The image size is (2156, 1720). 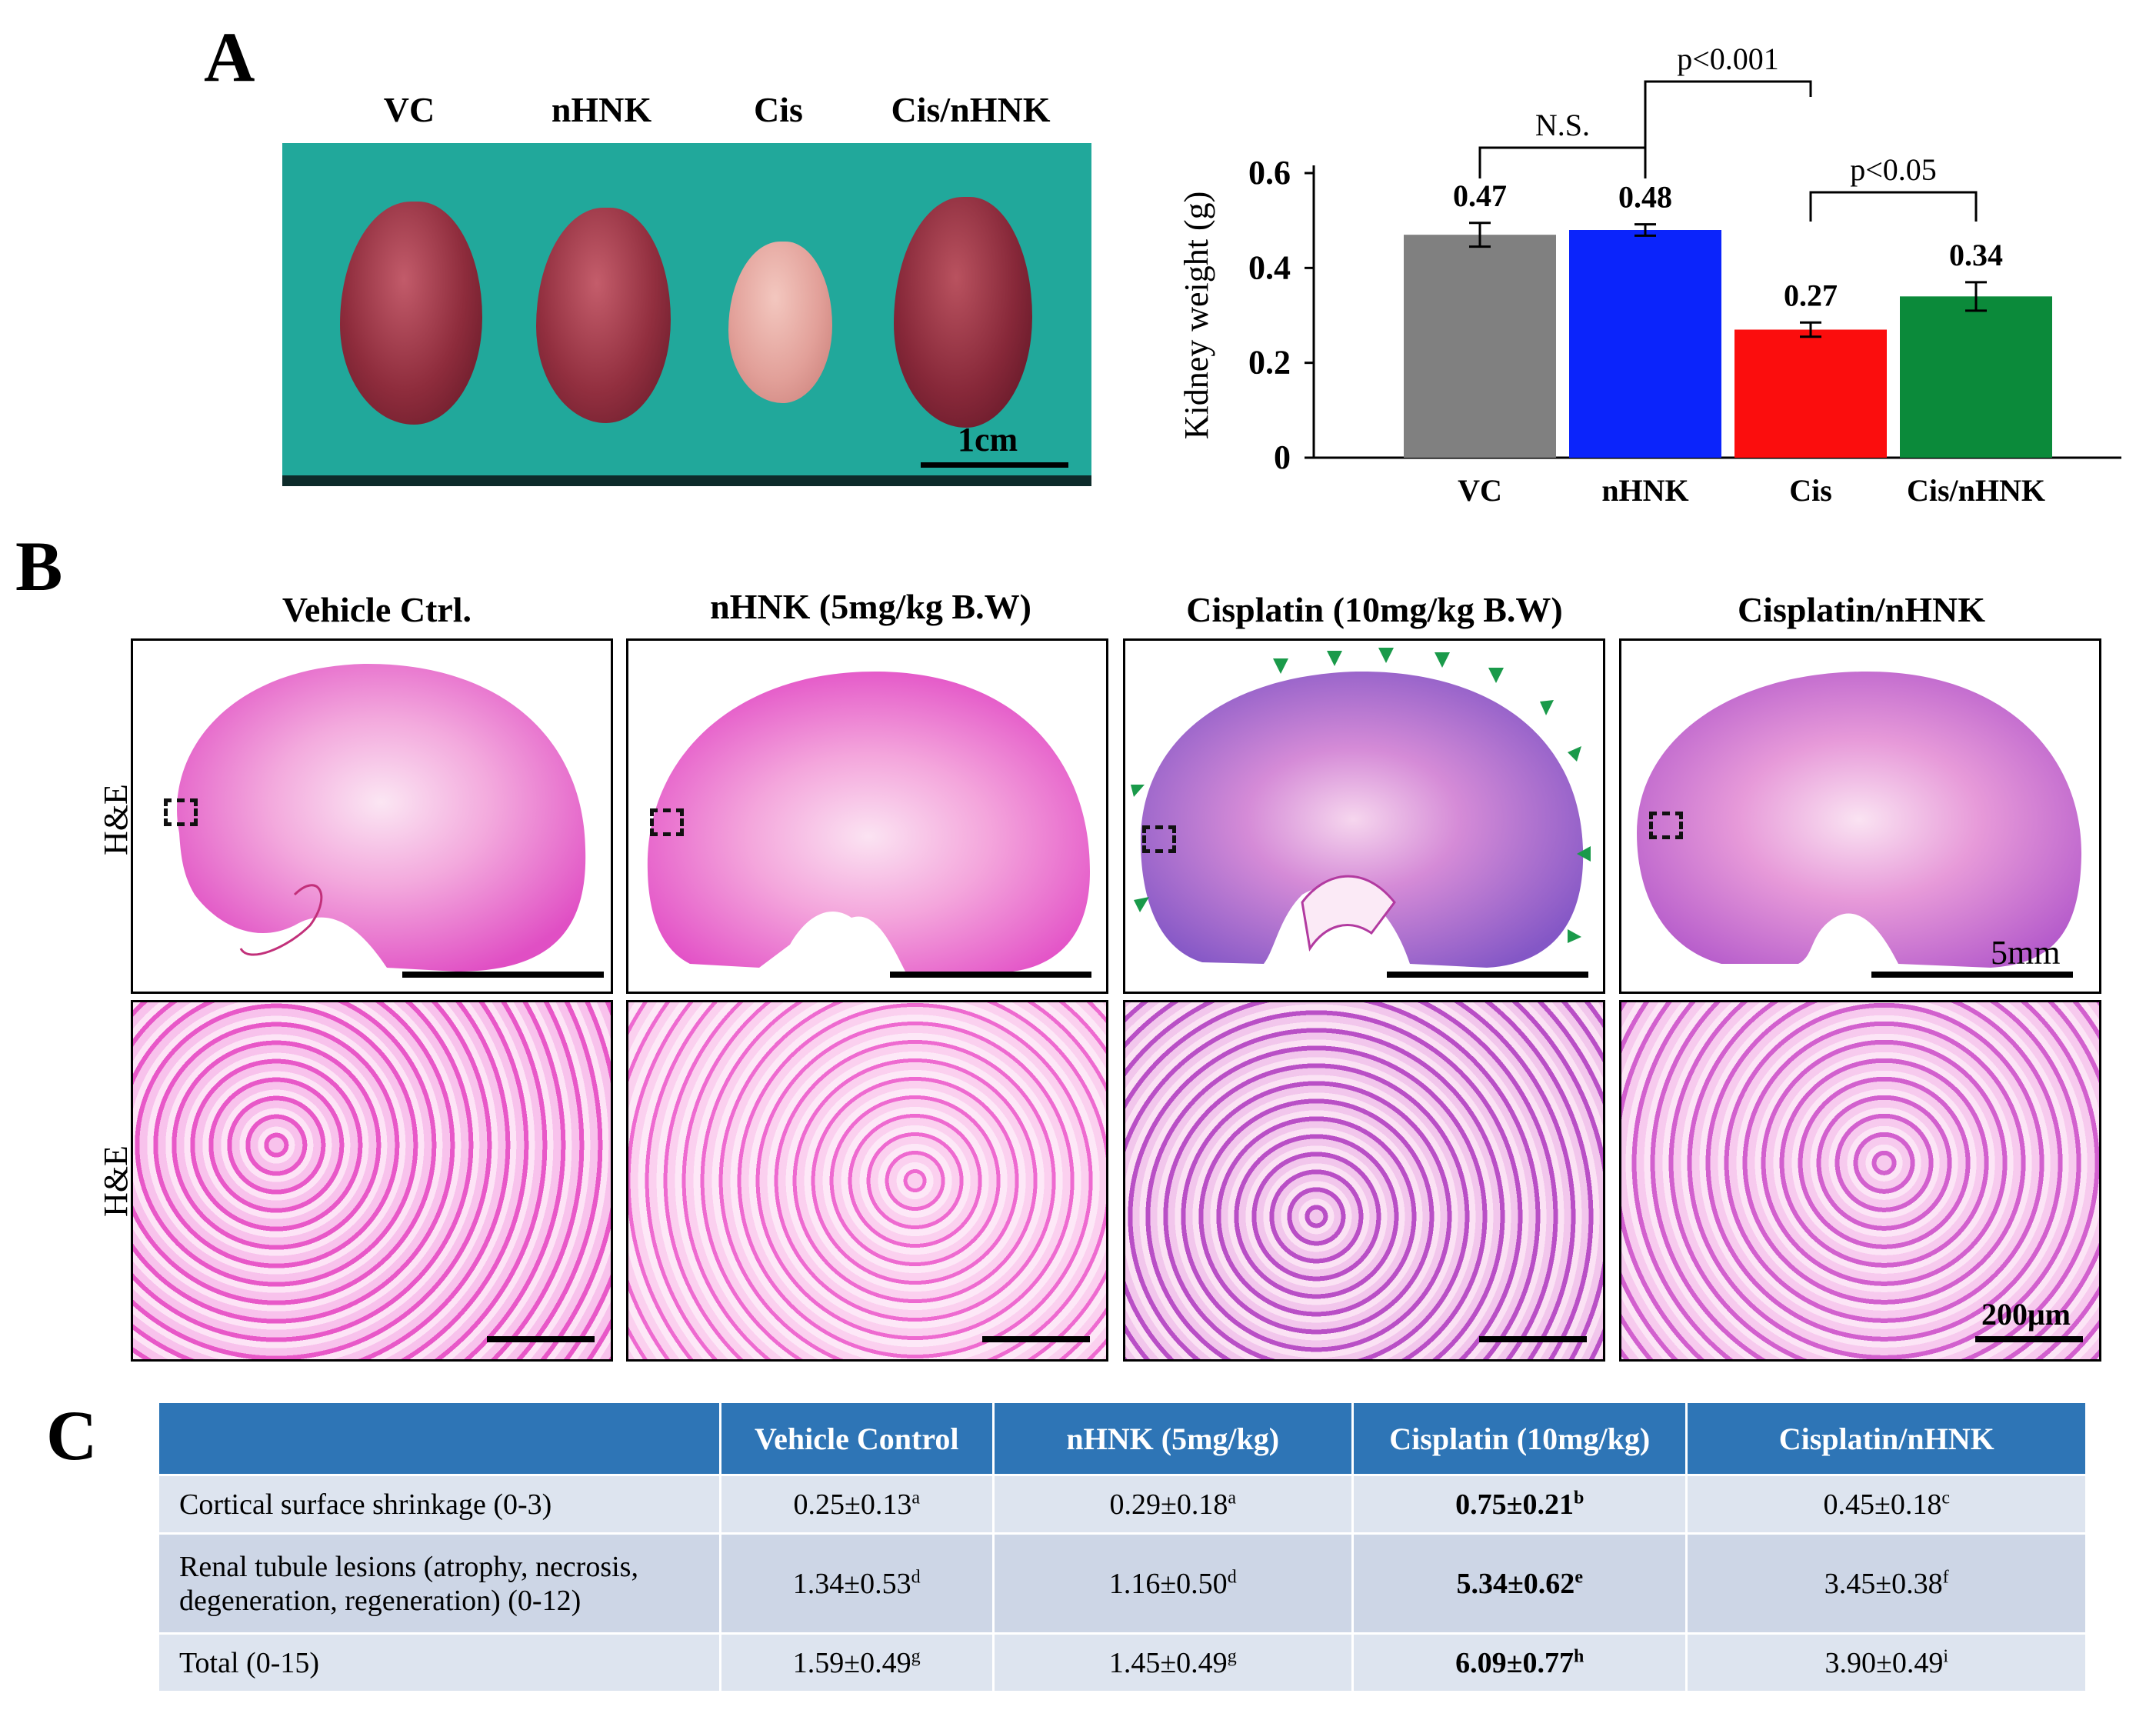 I want to click on photo-col-vc: VC, so click(x=409, y=109).